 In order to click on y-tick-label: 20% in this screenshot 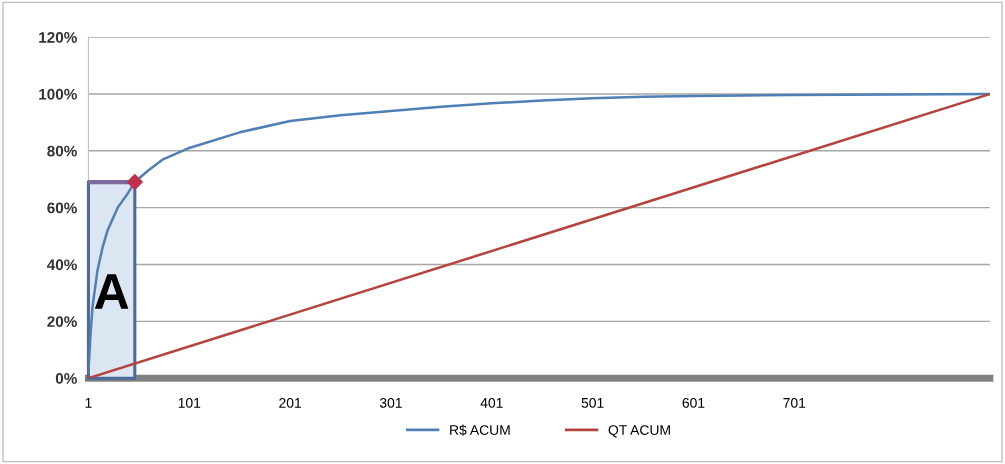, I will do `click(62, 322)`.